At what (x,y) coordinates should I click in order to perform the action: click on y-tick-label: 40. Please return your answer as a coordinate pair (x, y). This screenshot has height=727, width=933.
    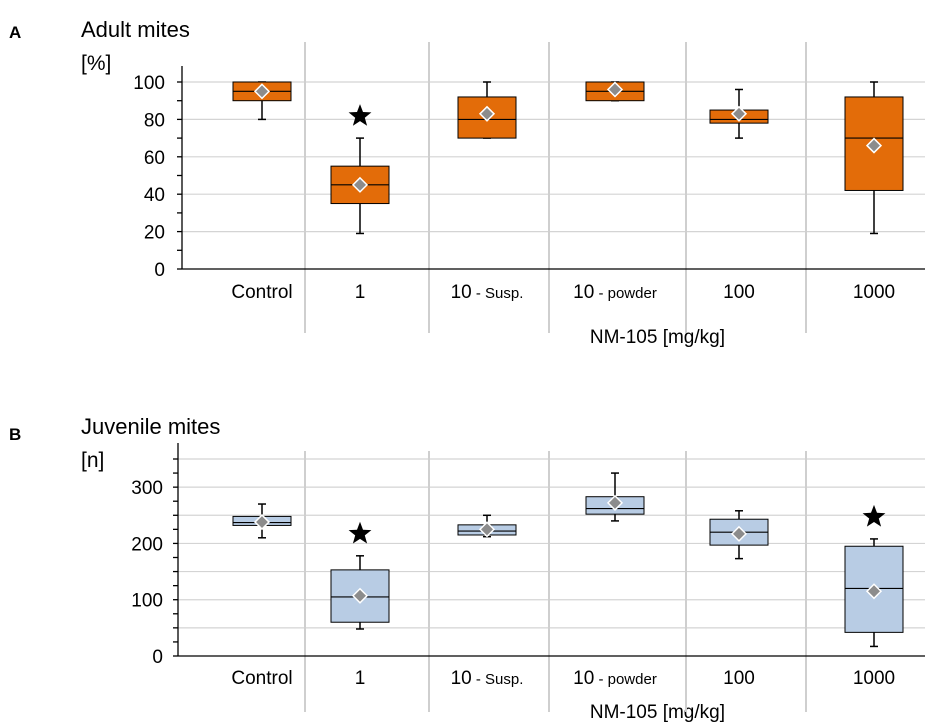
    Looking at the image, I should click on (154, 195).